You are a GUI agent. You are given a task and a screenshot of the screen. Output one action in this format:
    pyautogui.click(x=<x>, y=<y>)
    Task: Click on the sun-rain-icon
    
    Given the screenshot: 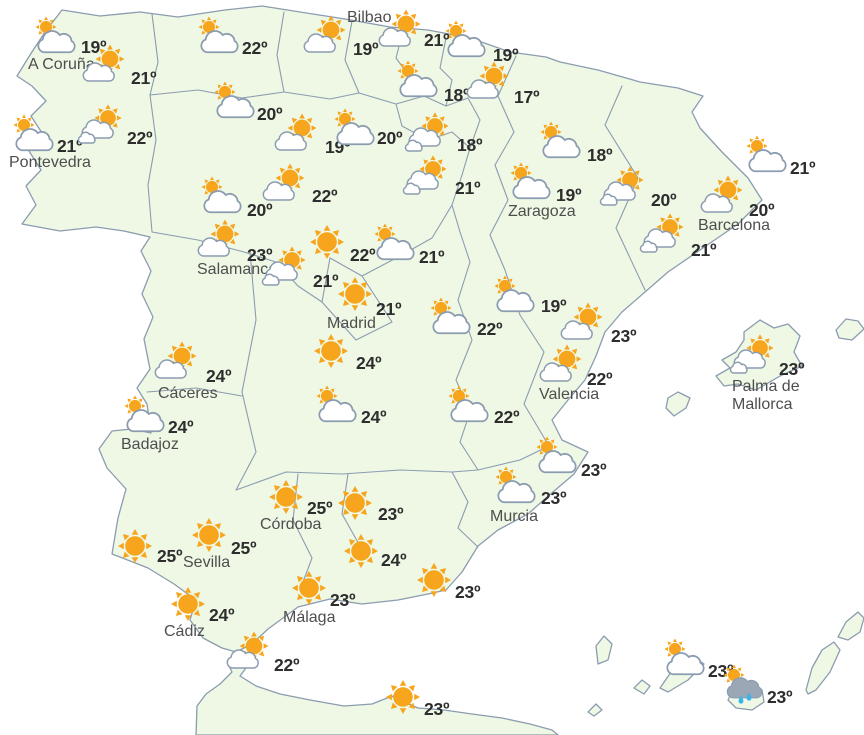 What is the action you would take?
    pyautogui.click(x=743, y=684)
    